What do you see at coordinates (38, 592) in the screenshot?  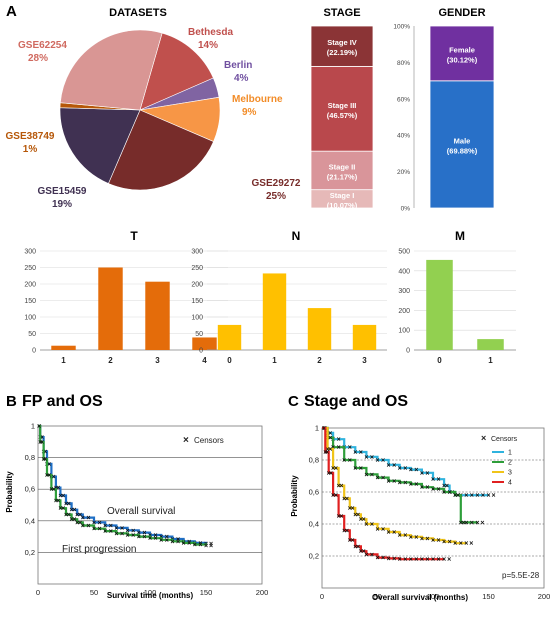 I see `fp-os-x-tick-label: 0` at bounding box center [38, 592].